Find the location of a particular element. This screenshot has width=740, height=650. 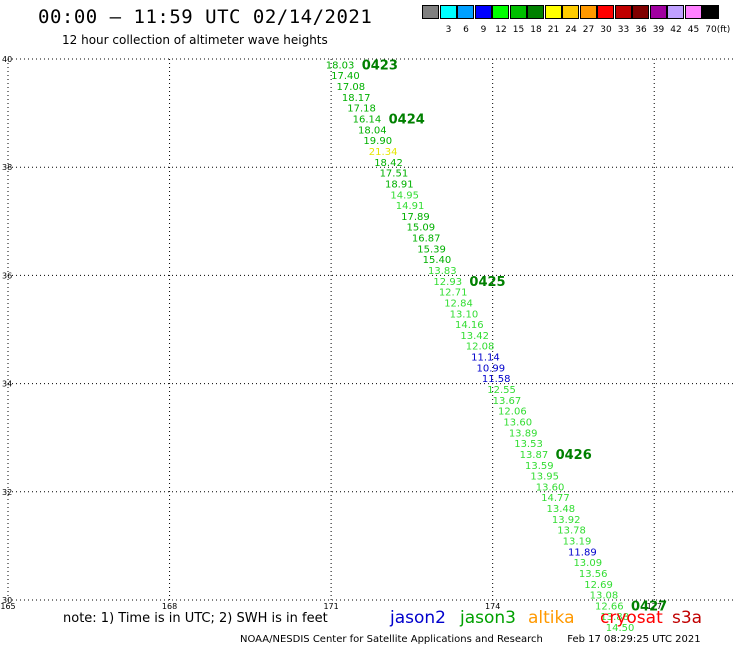

mission-s3a: s3a is located at coordinates (687, 618).